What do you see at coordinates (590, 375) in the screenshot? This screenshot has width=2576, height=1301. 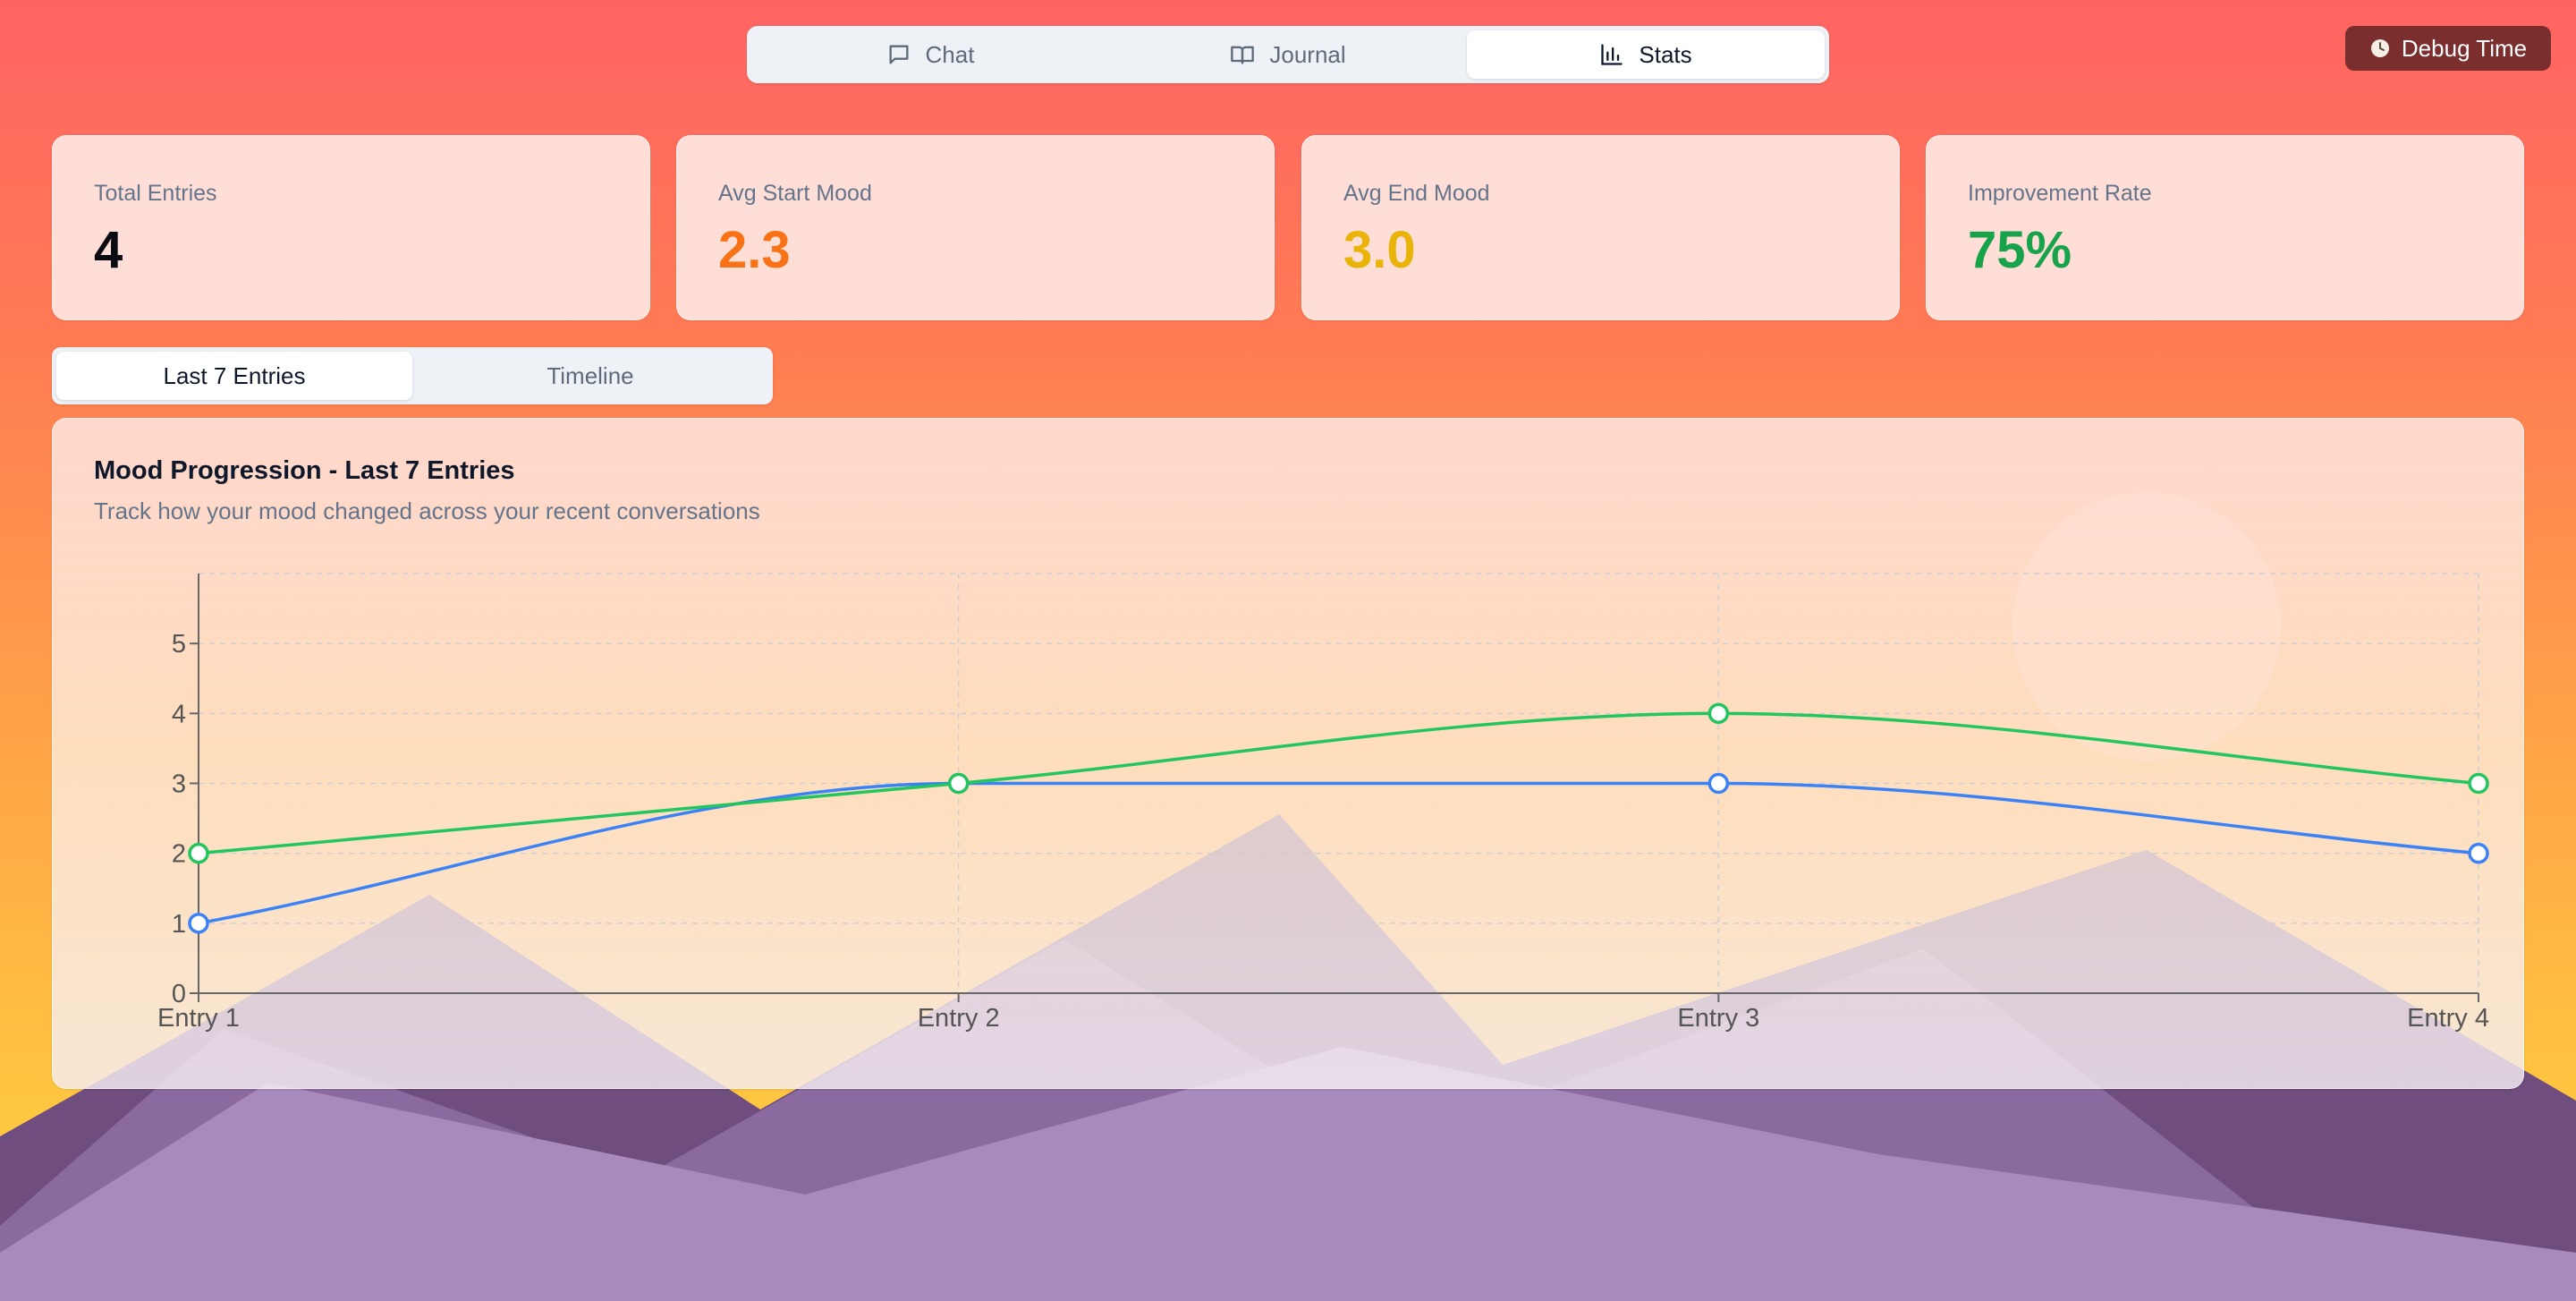 I see `tab-timeline: Timeline` at bounding box center [590, 375].